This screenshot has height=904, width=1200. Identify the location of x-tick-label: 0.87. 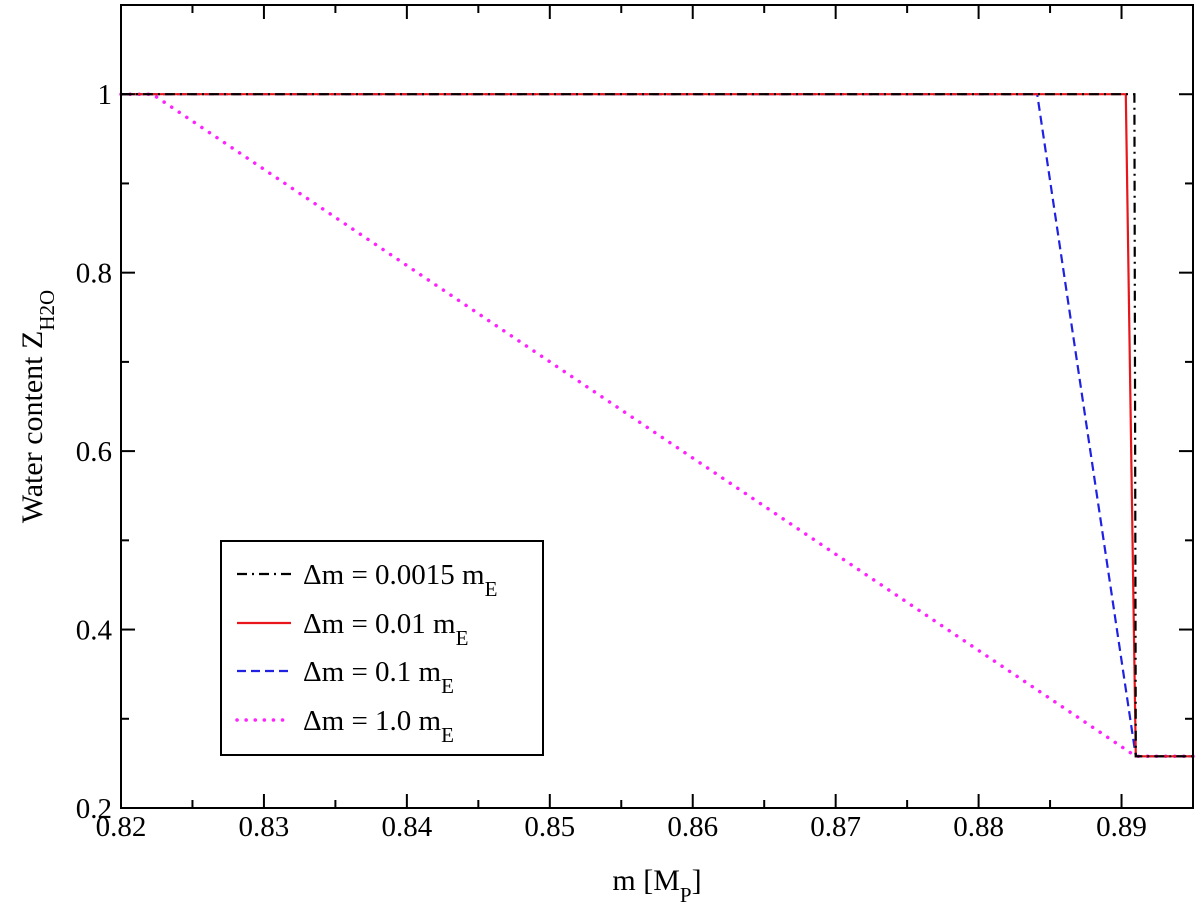
(835, 827).